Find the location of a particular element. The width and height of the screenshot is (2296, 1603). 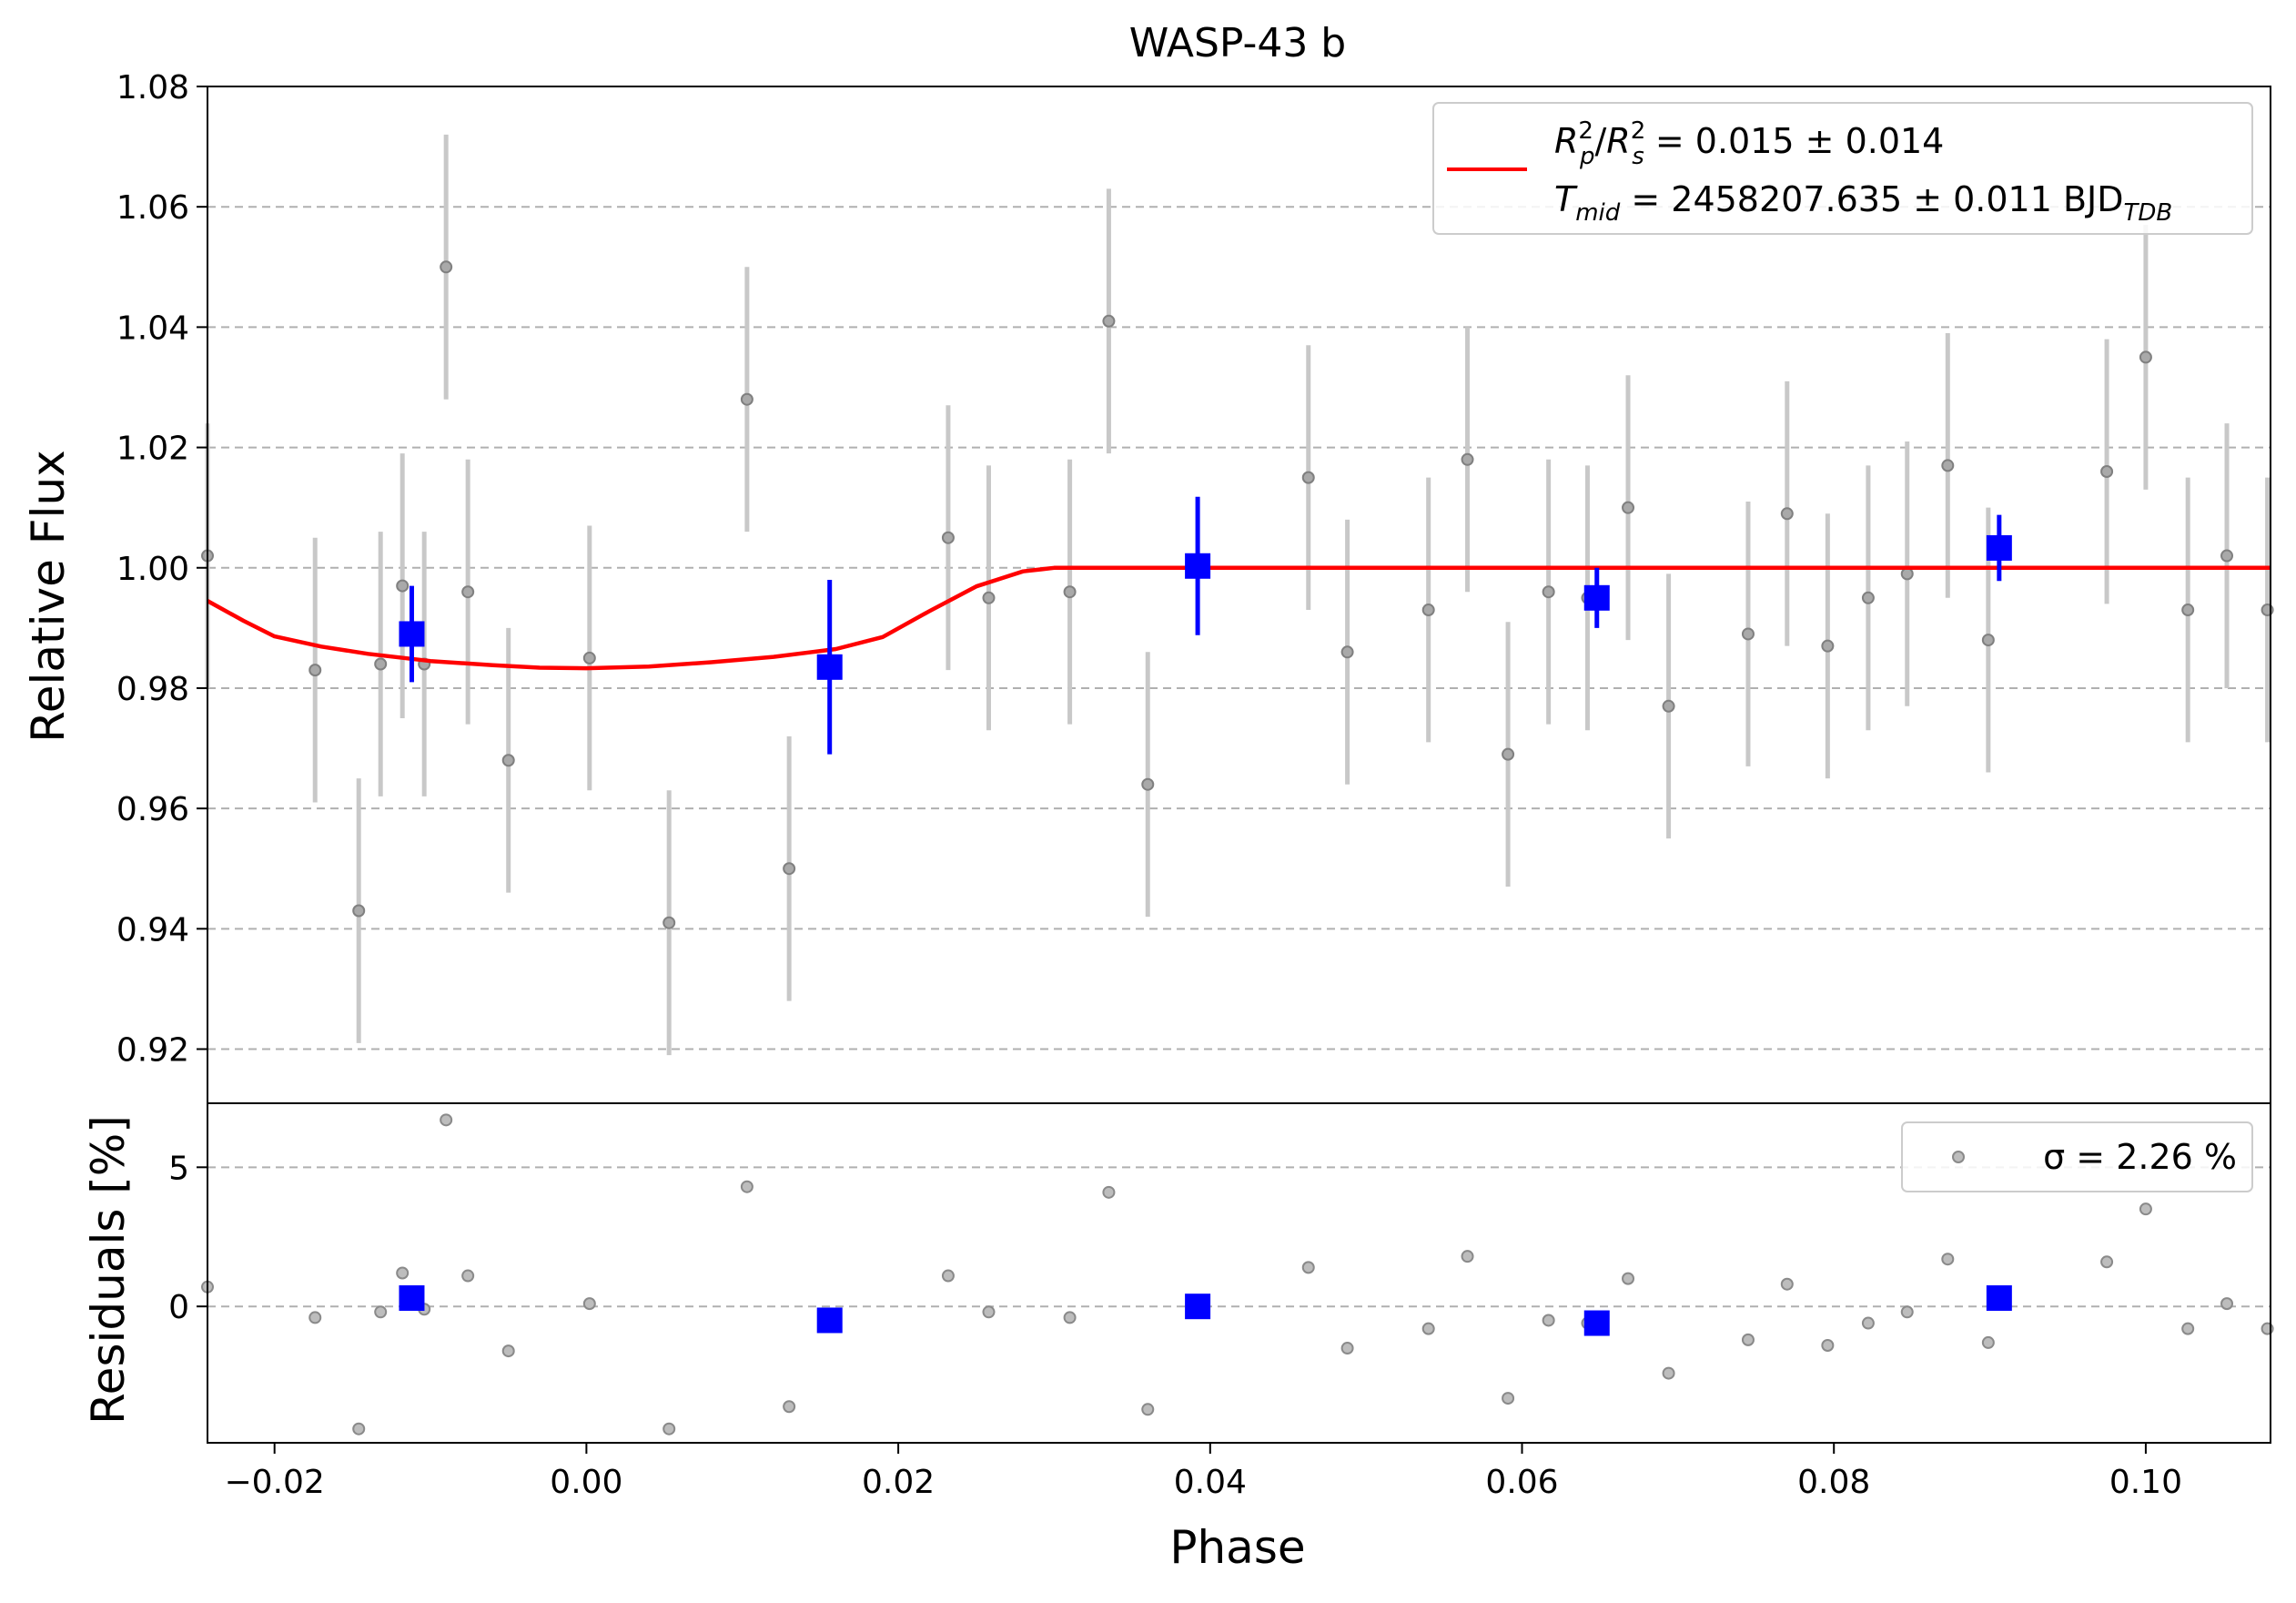

residuals-legend-box is located at coordinates (2077, 1156).